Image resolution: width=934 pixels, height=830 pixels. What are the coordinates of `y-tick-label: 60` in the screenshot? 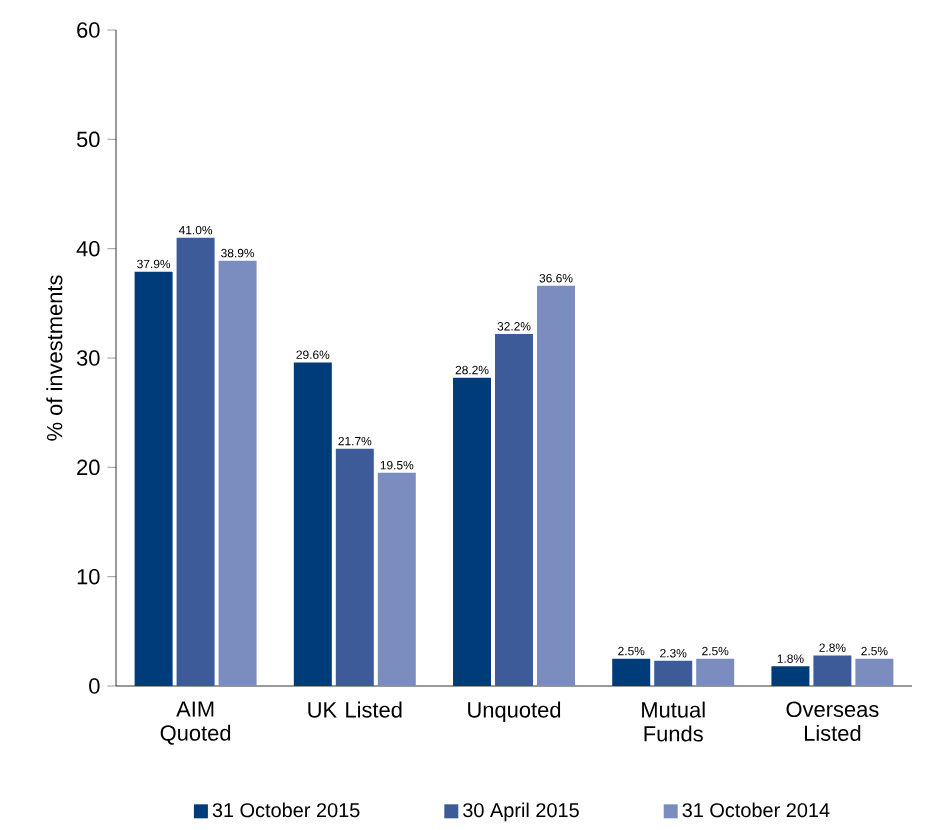 It's located at (88, 30).